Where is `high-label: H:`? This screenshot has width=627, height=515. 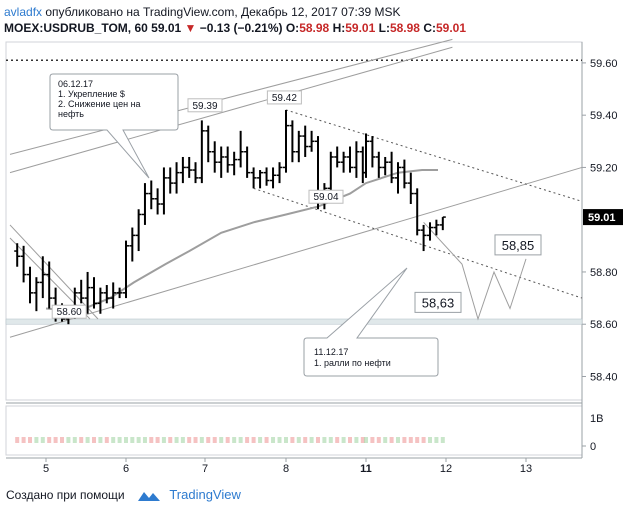 high-label: H: is located at coordinates (339, 28).